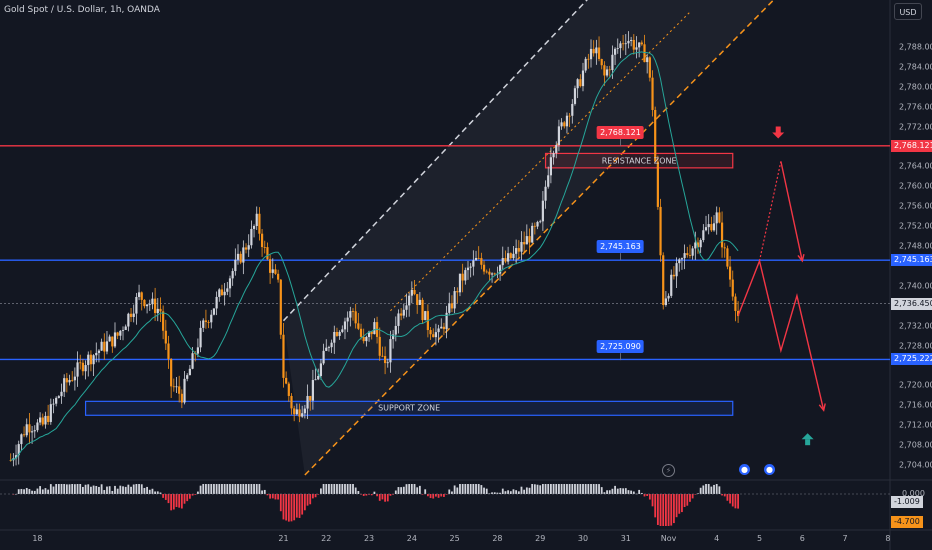  What do you see at coordinates (915, 87) in the screenshot?
I see `y-tick-label: 2,780.000` at bounding box center [915, 87].